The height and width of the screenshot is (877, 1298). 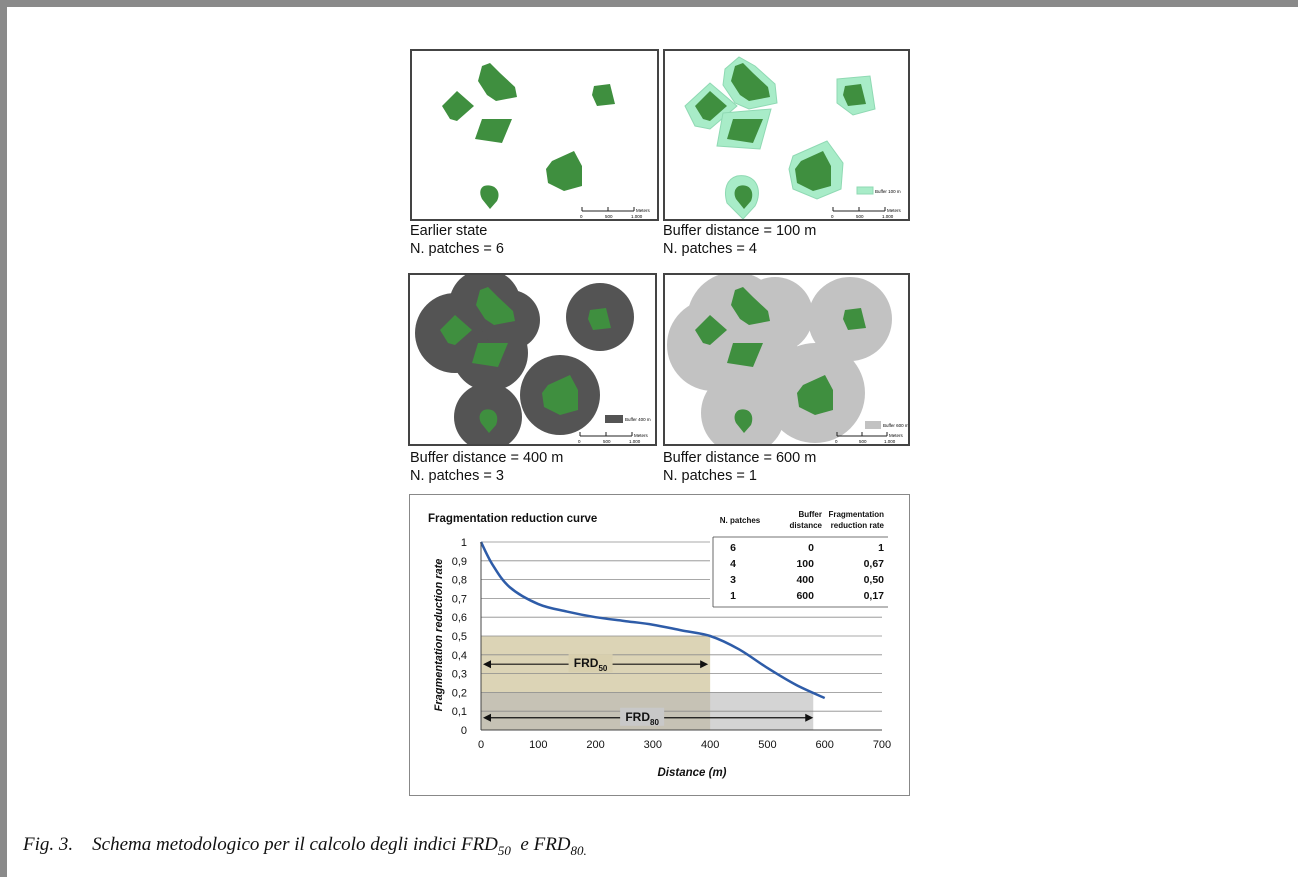 I want to click on frd80-arrow-right, so click(x=809, y=717).